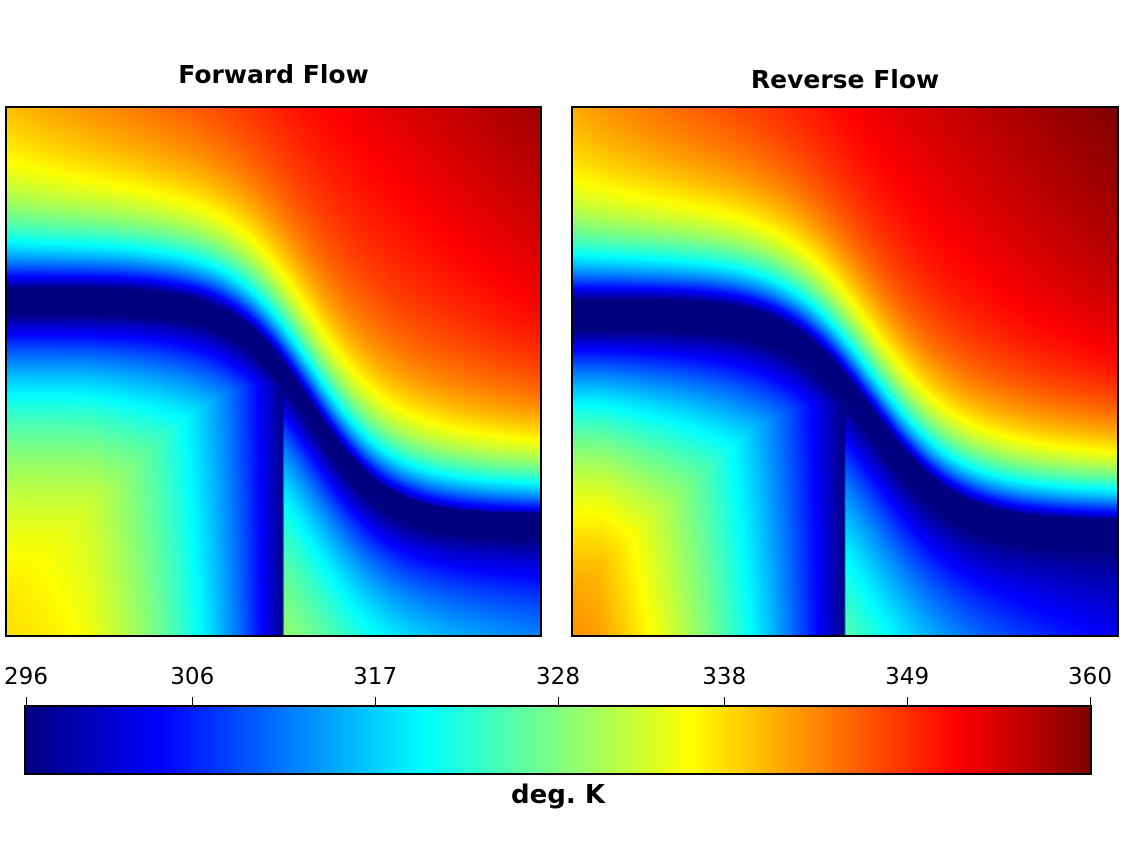 The image size is (1128, 848). Describe the element at coordinates (558, 677) in the screenshot. I see `colorbar-tick-label: 328` at that location.